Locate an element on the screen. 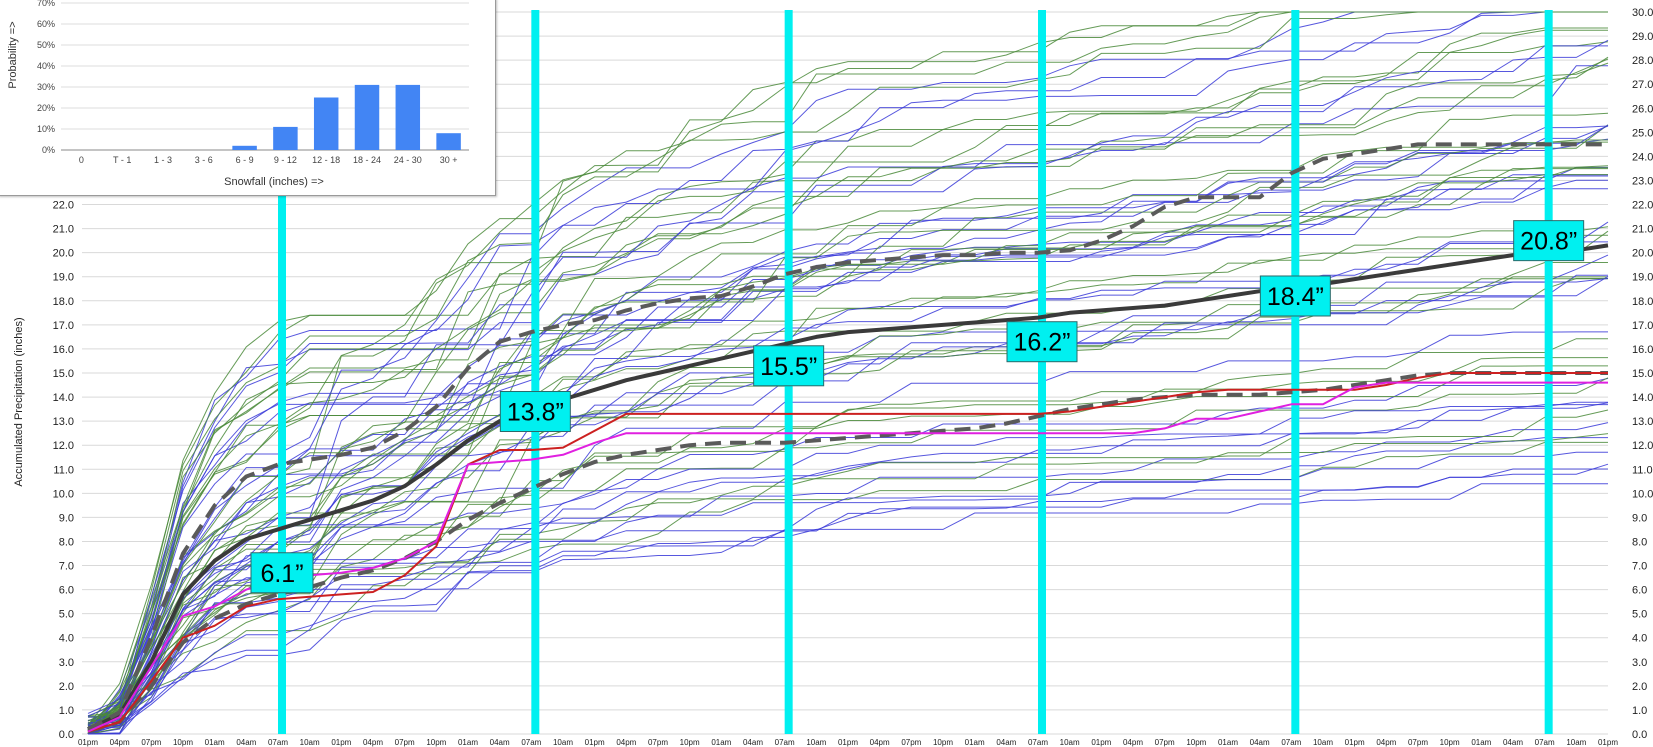  y-tick-right: 29.0 is located at coordinates (1642, 37).